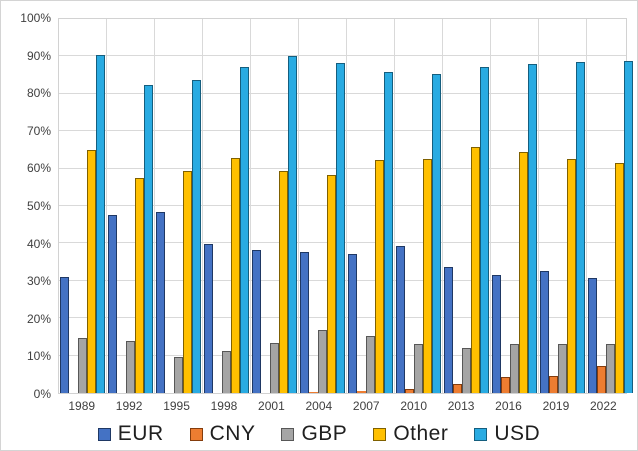 This screenshot has width=638, height=451. What do you see at coordinates (227, 206) in the screenshot?
I see `category-group-1998` at bounding box center [227, 206].